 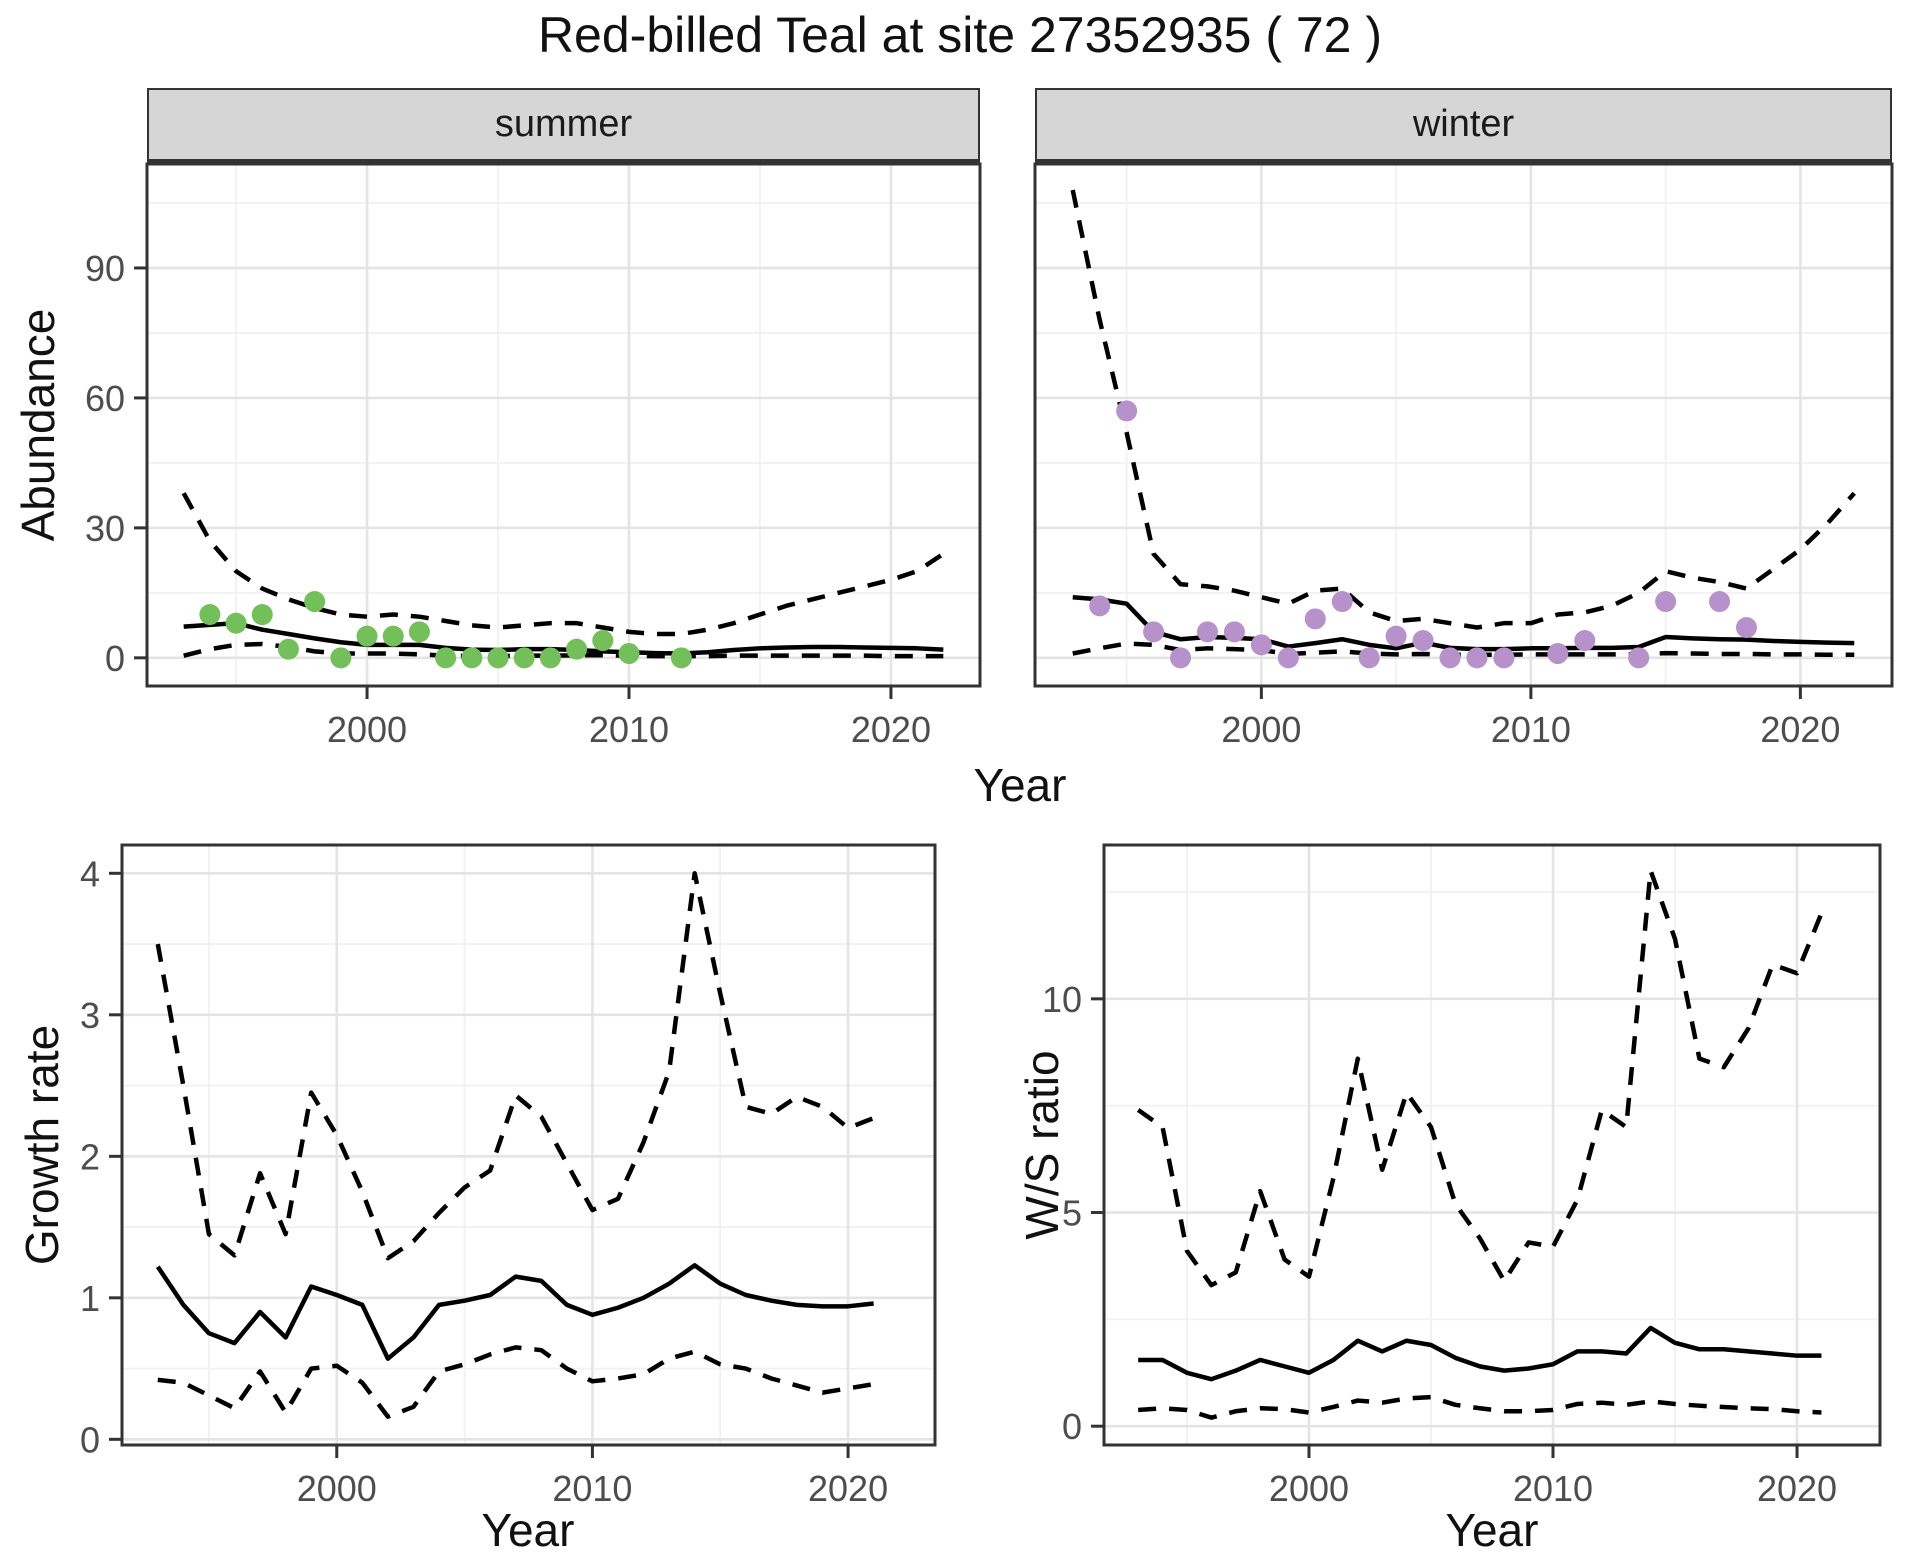 What do you see at coordinates (1020, 785) in the screenshot?
I see `x-axis-title-year-top: Year` at bounding box center [1020, 785].